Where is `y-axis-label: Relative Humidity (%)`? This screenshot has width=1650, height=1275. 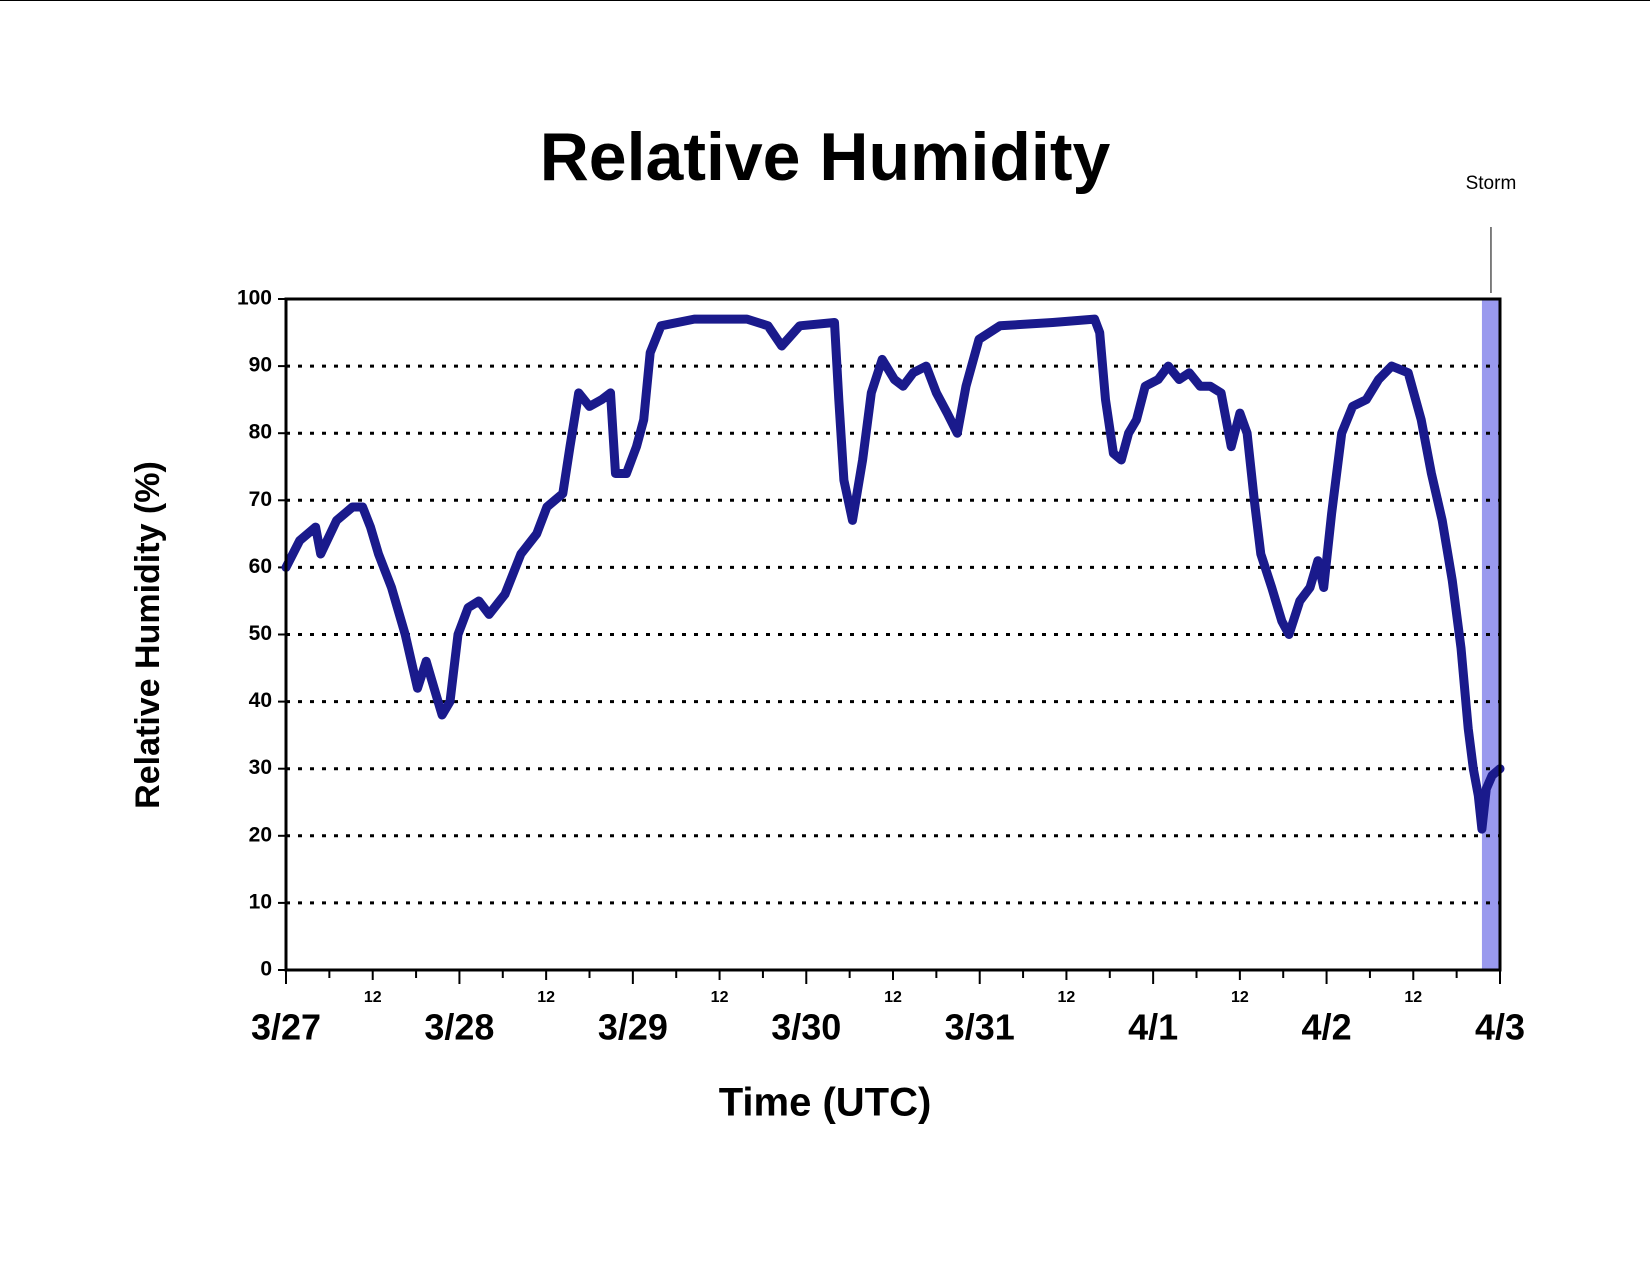 y-axis-label: Relative Humidity (%) is located at coordinates (148, 635).